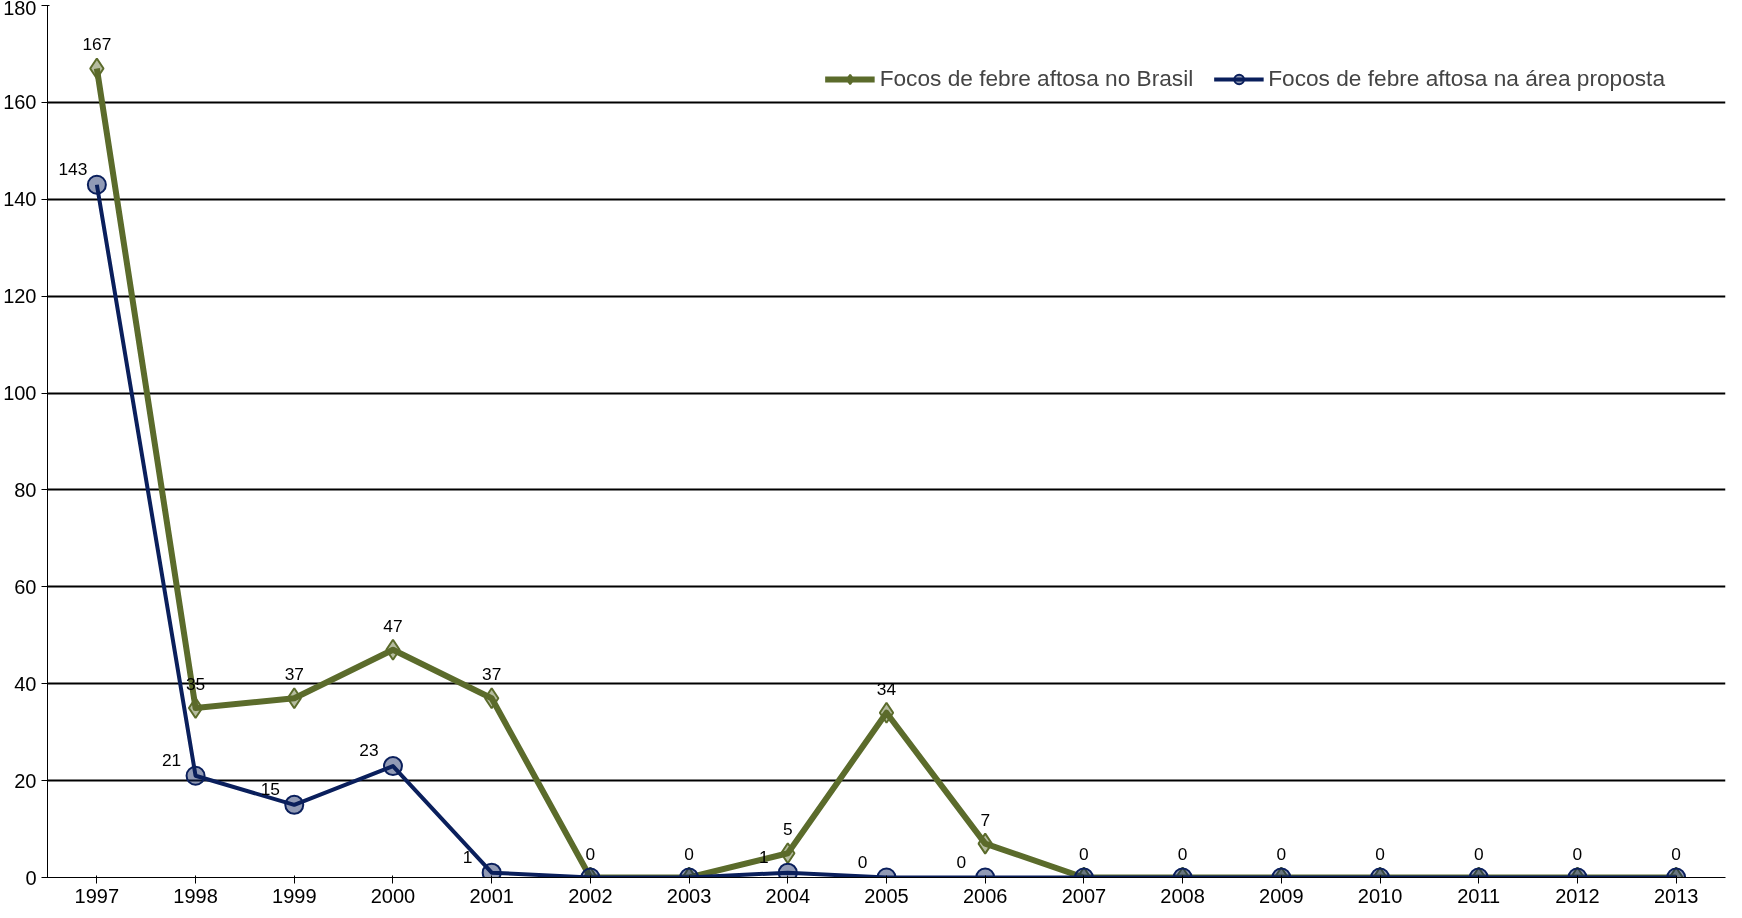  What do you see at coordinates (1466, 78) in the screenshot?
I see `legend-label: Focos de febre aftosa na área proposta` at bounding box center [1466, 78].